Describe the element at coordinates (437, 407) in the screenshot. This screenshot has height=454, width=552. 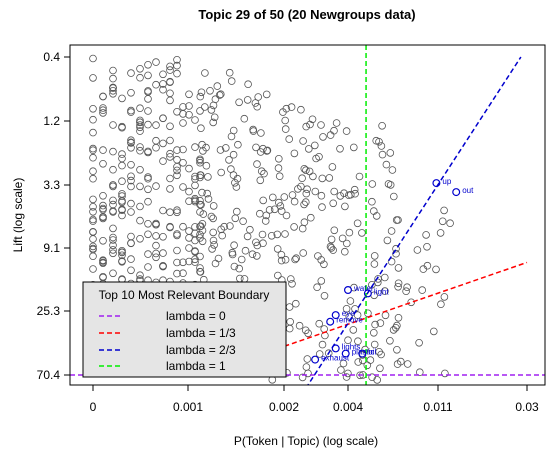
I see `x-tick-label: 0.011` at that location.